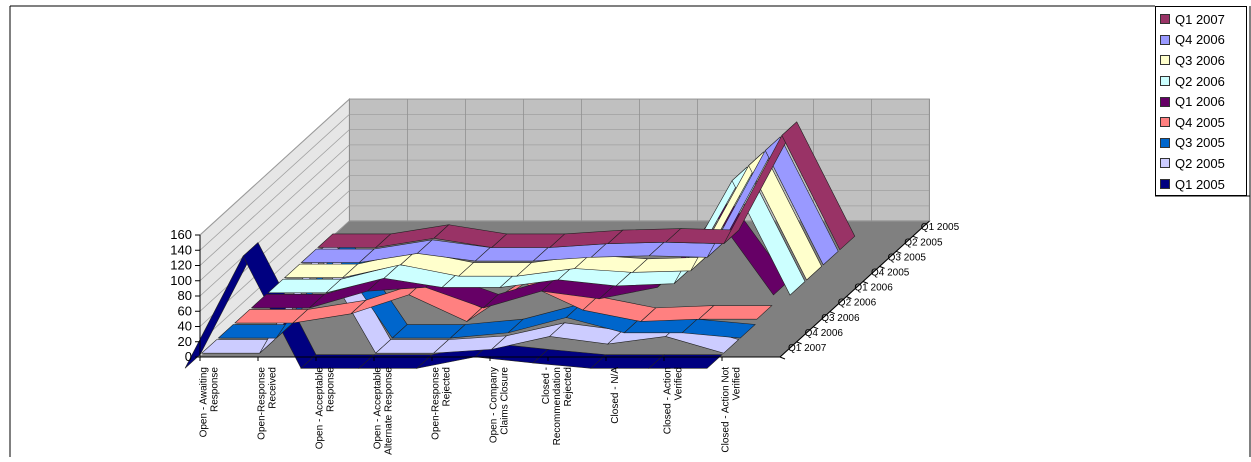 Image resolution: width=1251 pixels, height=462 pixels. What do you see at coordinates (923, 242) in the screenshot?
I see `depth-label: Q2 2005` at bounding box center [923, 242].